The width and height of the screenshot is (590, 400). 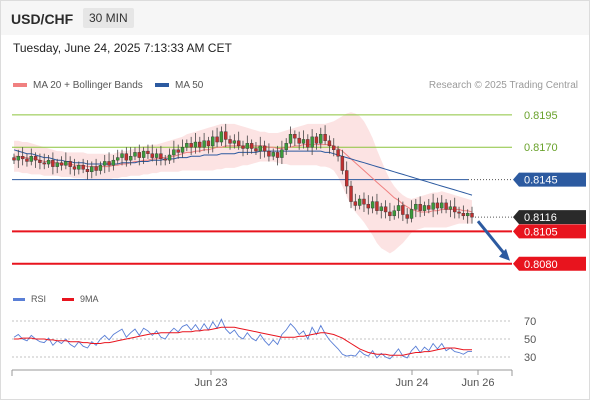 I want to click on level-tag-0.8195: 0.8195, so click(x=541, y=116).